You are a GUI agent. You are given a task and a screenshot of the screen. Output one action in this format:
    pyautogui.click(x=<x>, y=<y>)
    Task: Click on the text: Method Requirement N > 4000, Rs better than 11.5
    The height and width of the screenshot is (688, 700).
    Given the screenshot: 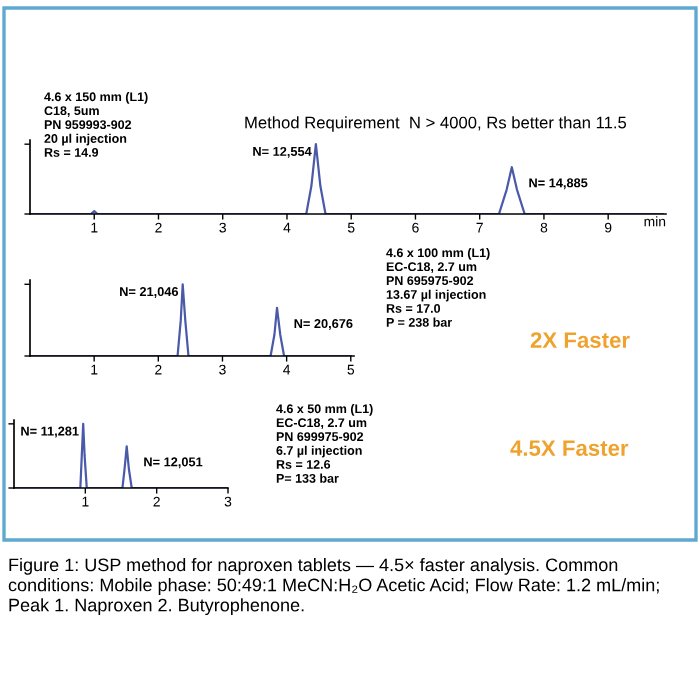 What is the action you would take?
    pyautogui.click(x=436, y=124)
    